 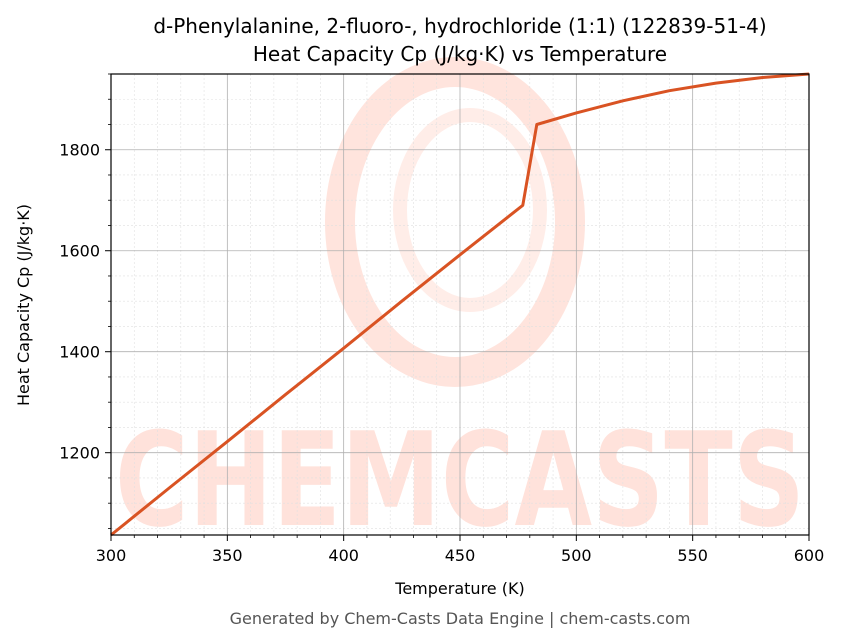 I want to click on x-axis-label: Temperature (K), so click(x=459, y=588).